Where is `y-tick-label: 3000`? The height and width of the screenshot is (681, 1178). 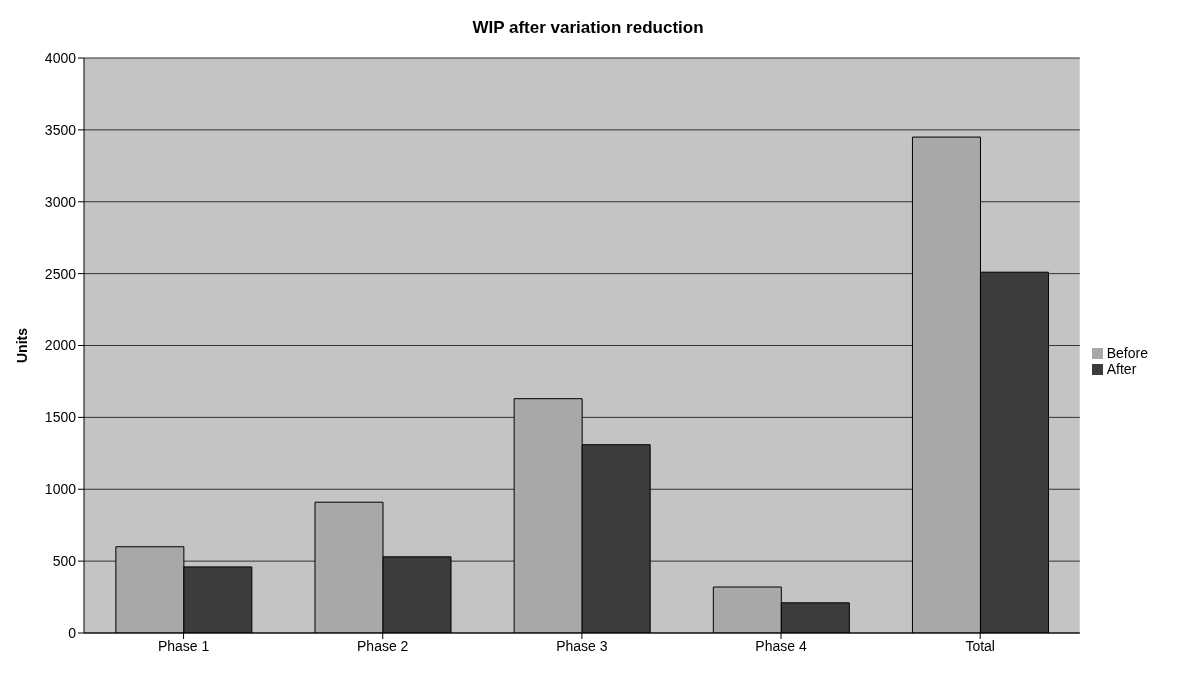
y-tick-label: 3000 is located at coordinates (60, 201).